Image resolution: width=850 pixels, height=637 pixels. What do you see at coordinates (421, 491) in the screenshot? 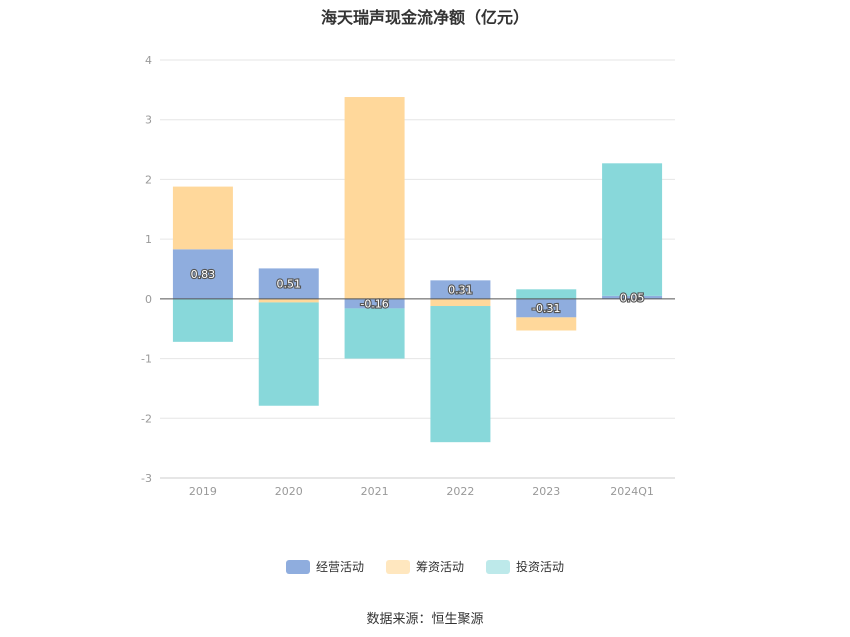
I see `x-axis-ticks: 2019 2020 2021 2022 2023 2024Q1` at bounding box center [421, 491].